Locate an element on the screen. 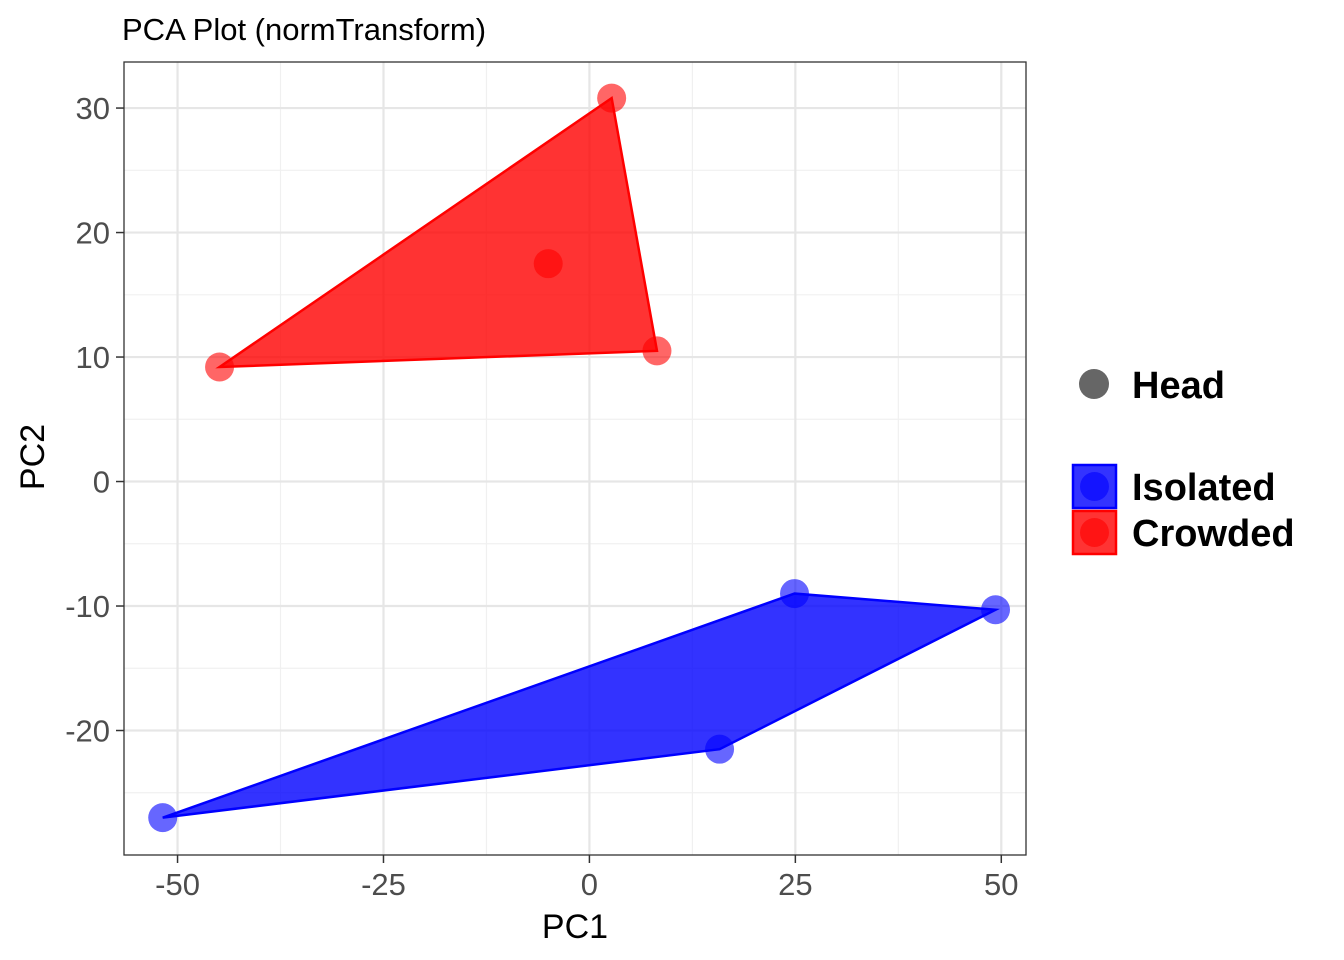 This screenshot has height=960, width=1344. chart-title: PCA Plot (normTransform) is located at coordinates (304, 29).